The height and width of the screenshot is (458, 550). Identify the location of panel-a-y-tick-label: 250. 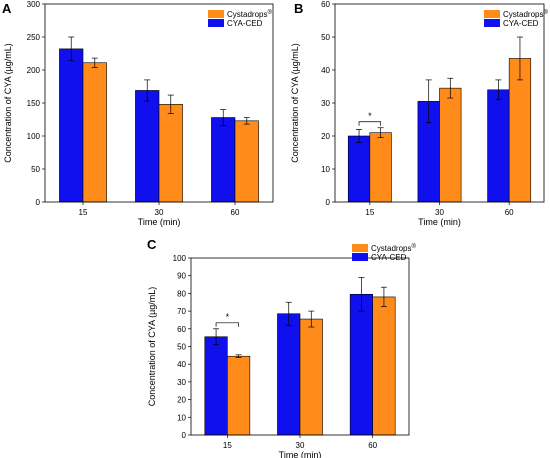
(34, 37).